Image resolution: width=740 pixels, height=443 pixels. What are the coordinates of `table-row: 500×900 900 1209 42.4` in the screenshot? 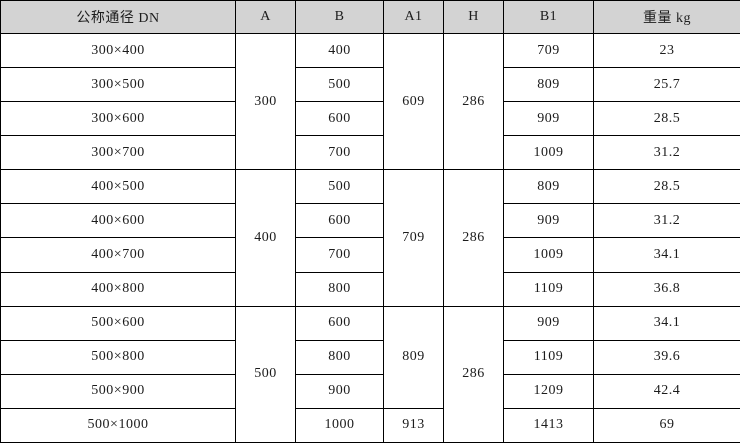 It's located at (370, 391).